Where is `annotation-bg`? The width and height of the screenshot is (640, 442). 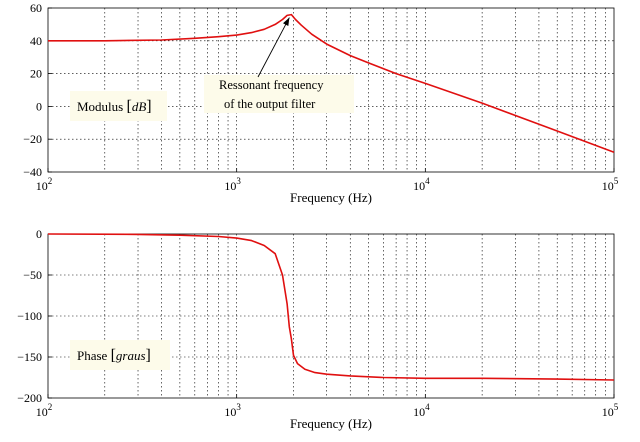
annotation-bg is located at coordinates (279, 94).